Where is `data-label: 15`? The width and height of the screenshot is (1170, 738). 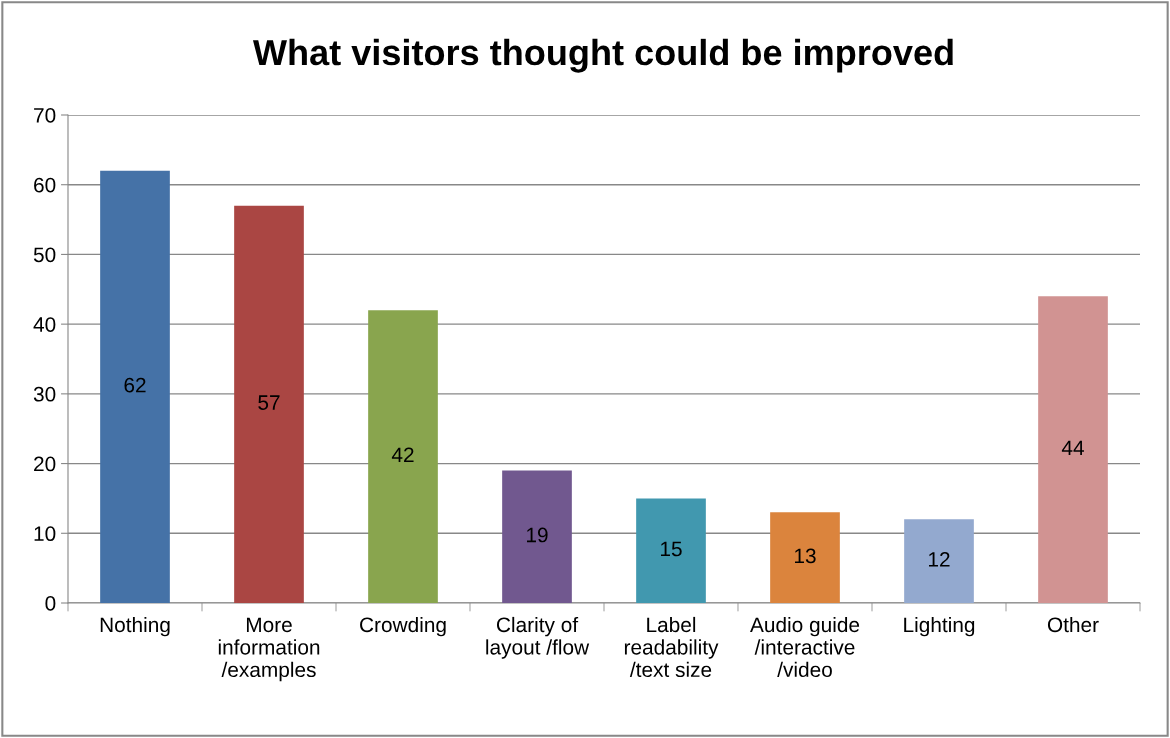 data-label: 15 is located at coordinates (671, 549).